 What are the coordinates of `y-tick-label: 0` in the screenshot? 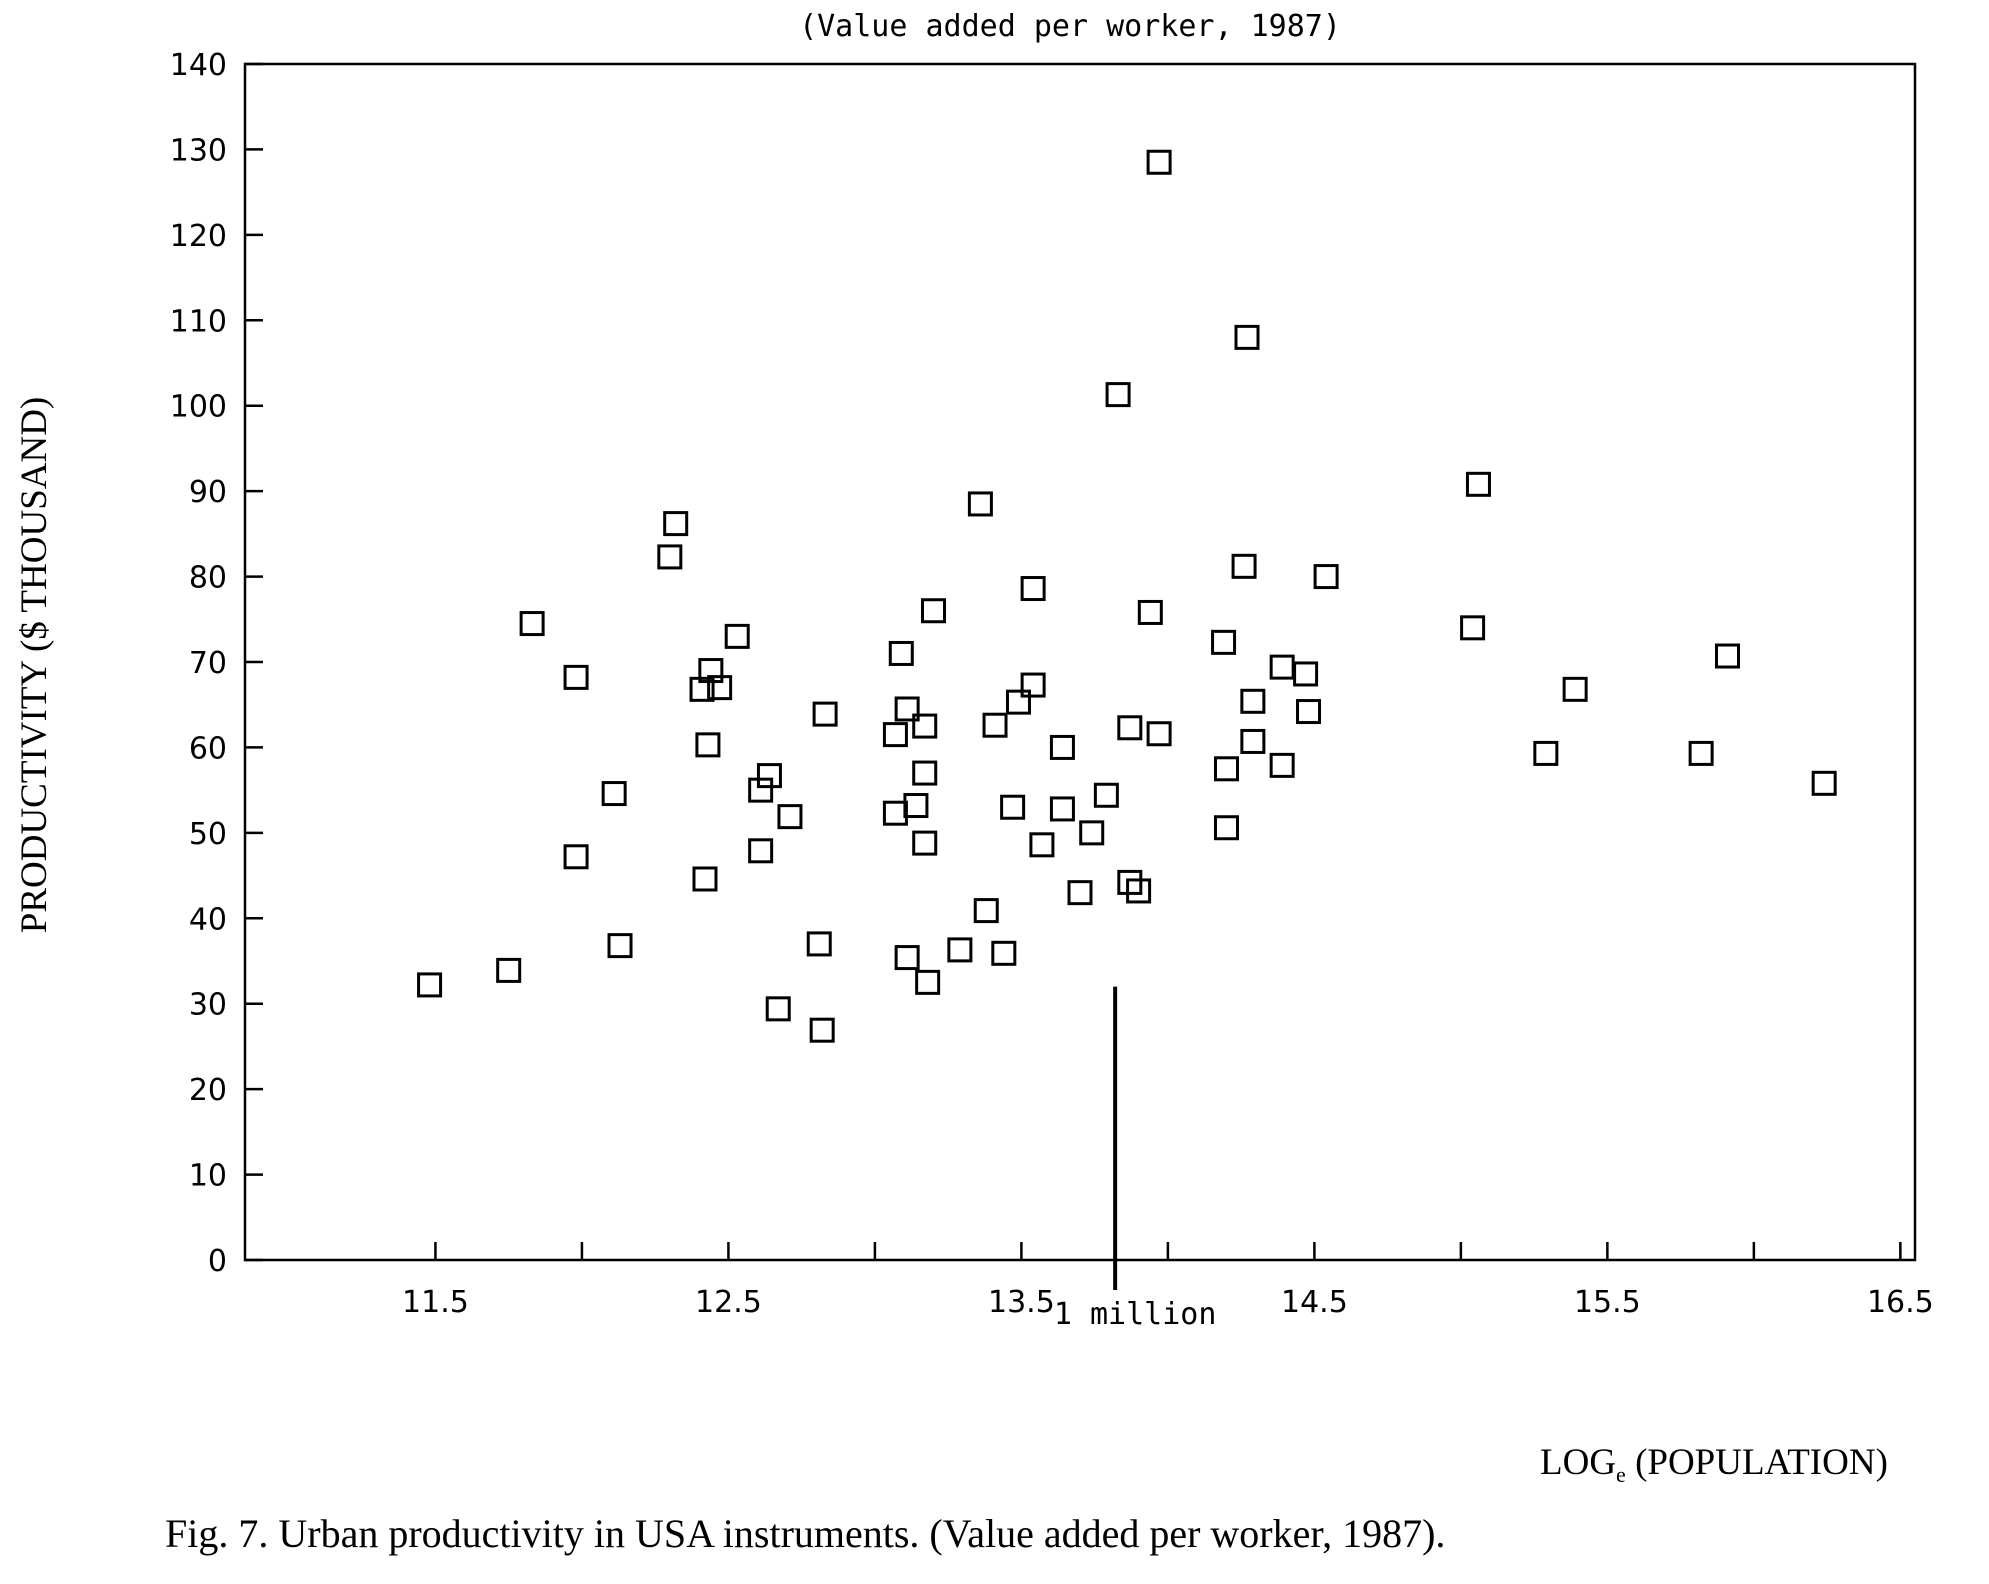 It's located at (217, 1261).